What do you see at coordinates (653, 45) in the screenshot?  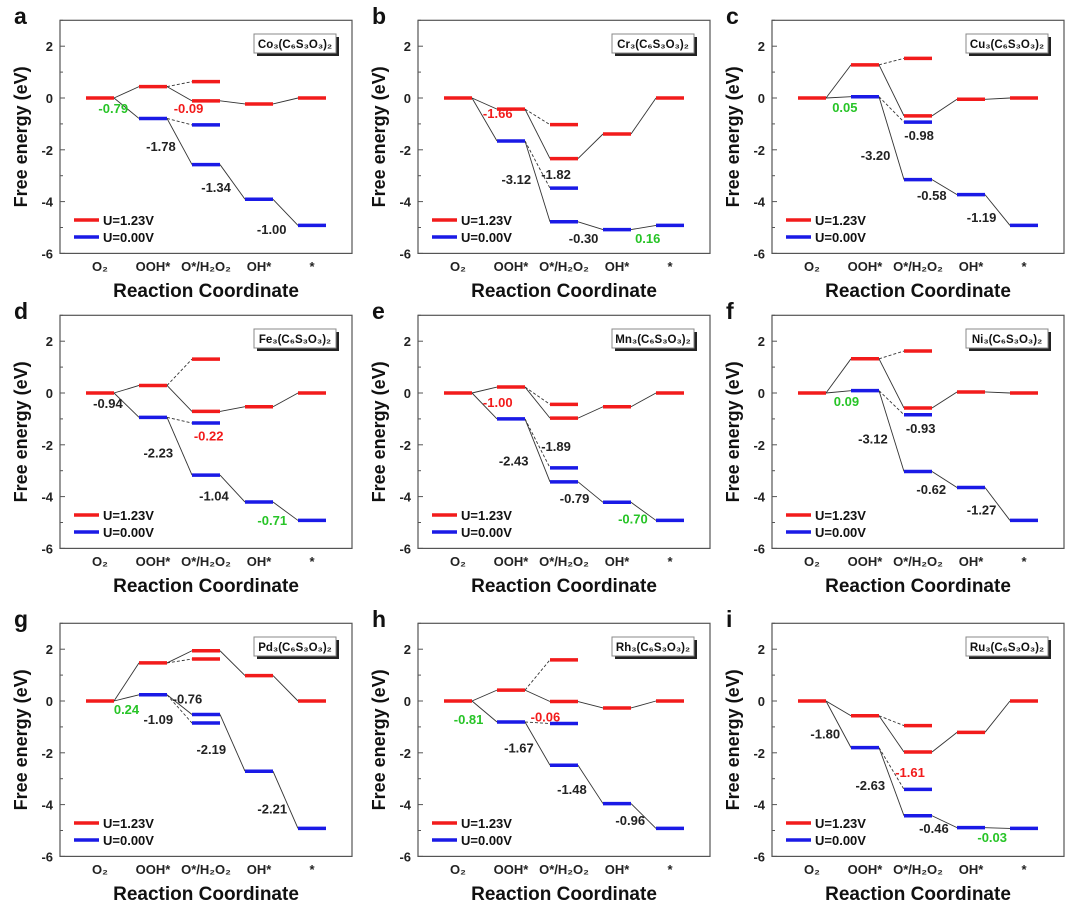 I see `panel-title: Cr₃(C₆S₃O₃)₂` at bounding box center [653, 45].